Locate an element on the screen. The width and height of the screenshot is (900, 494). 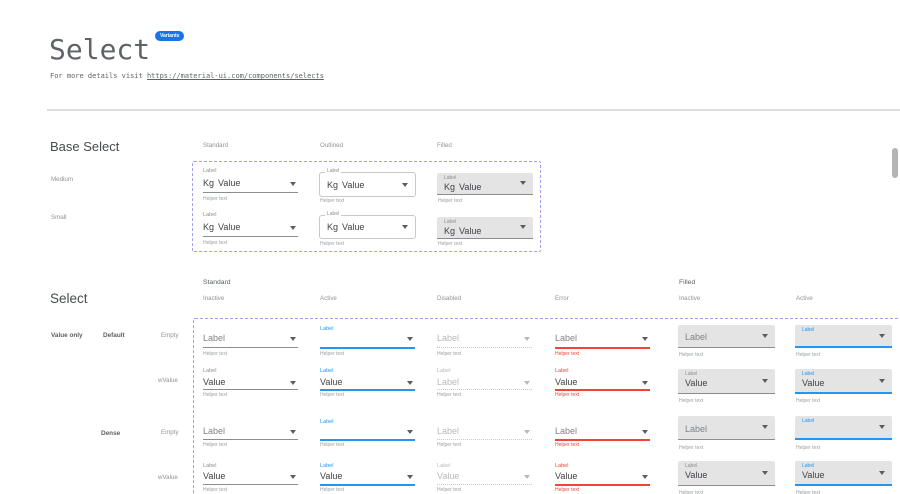
select-standard-inactive-default-wvalue: Label Value Helper text is located at coordinates (250, 383).